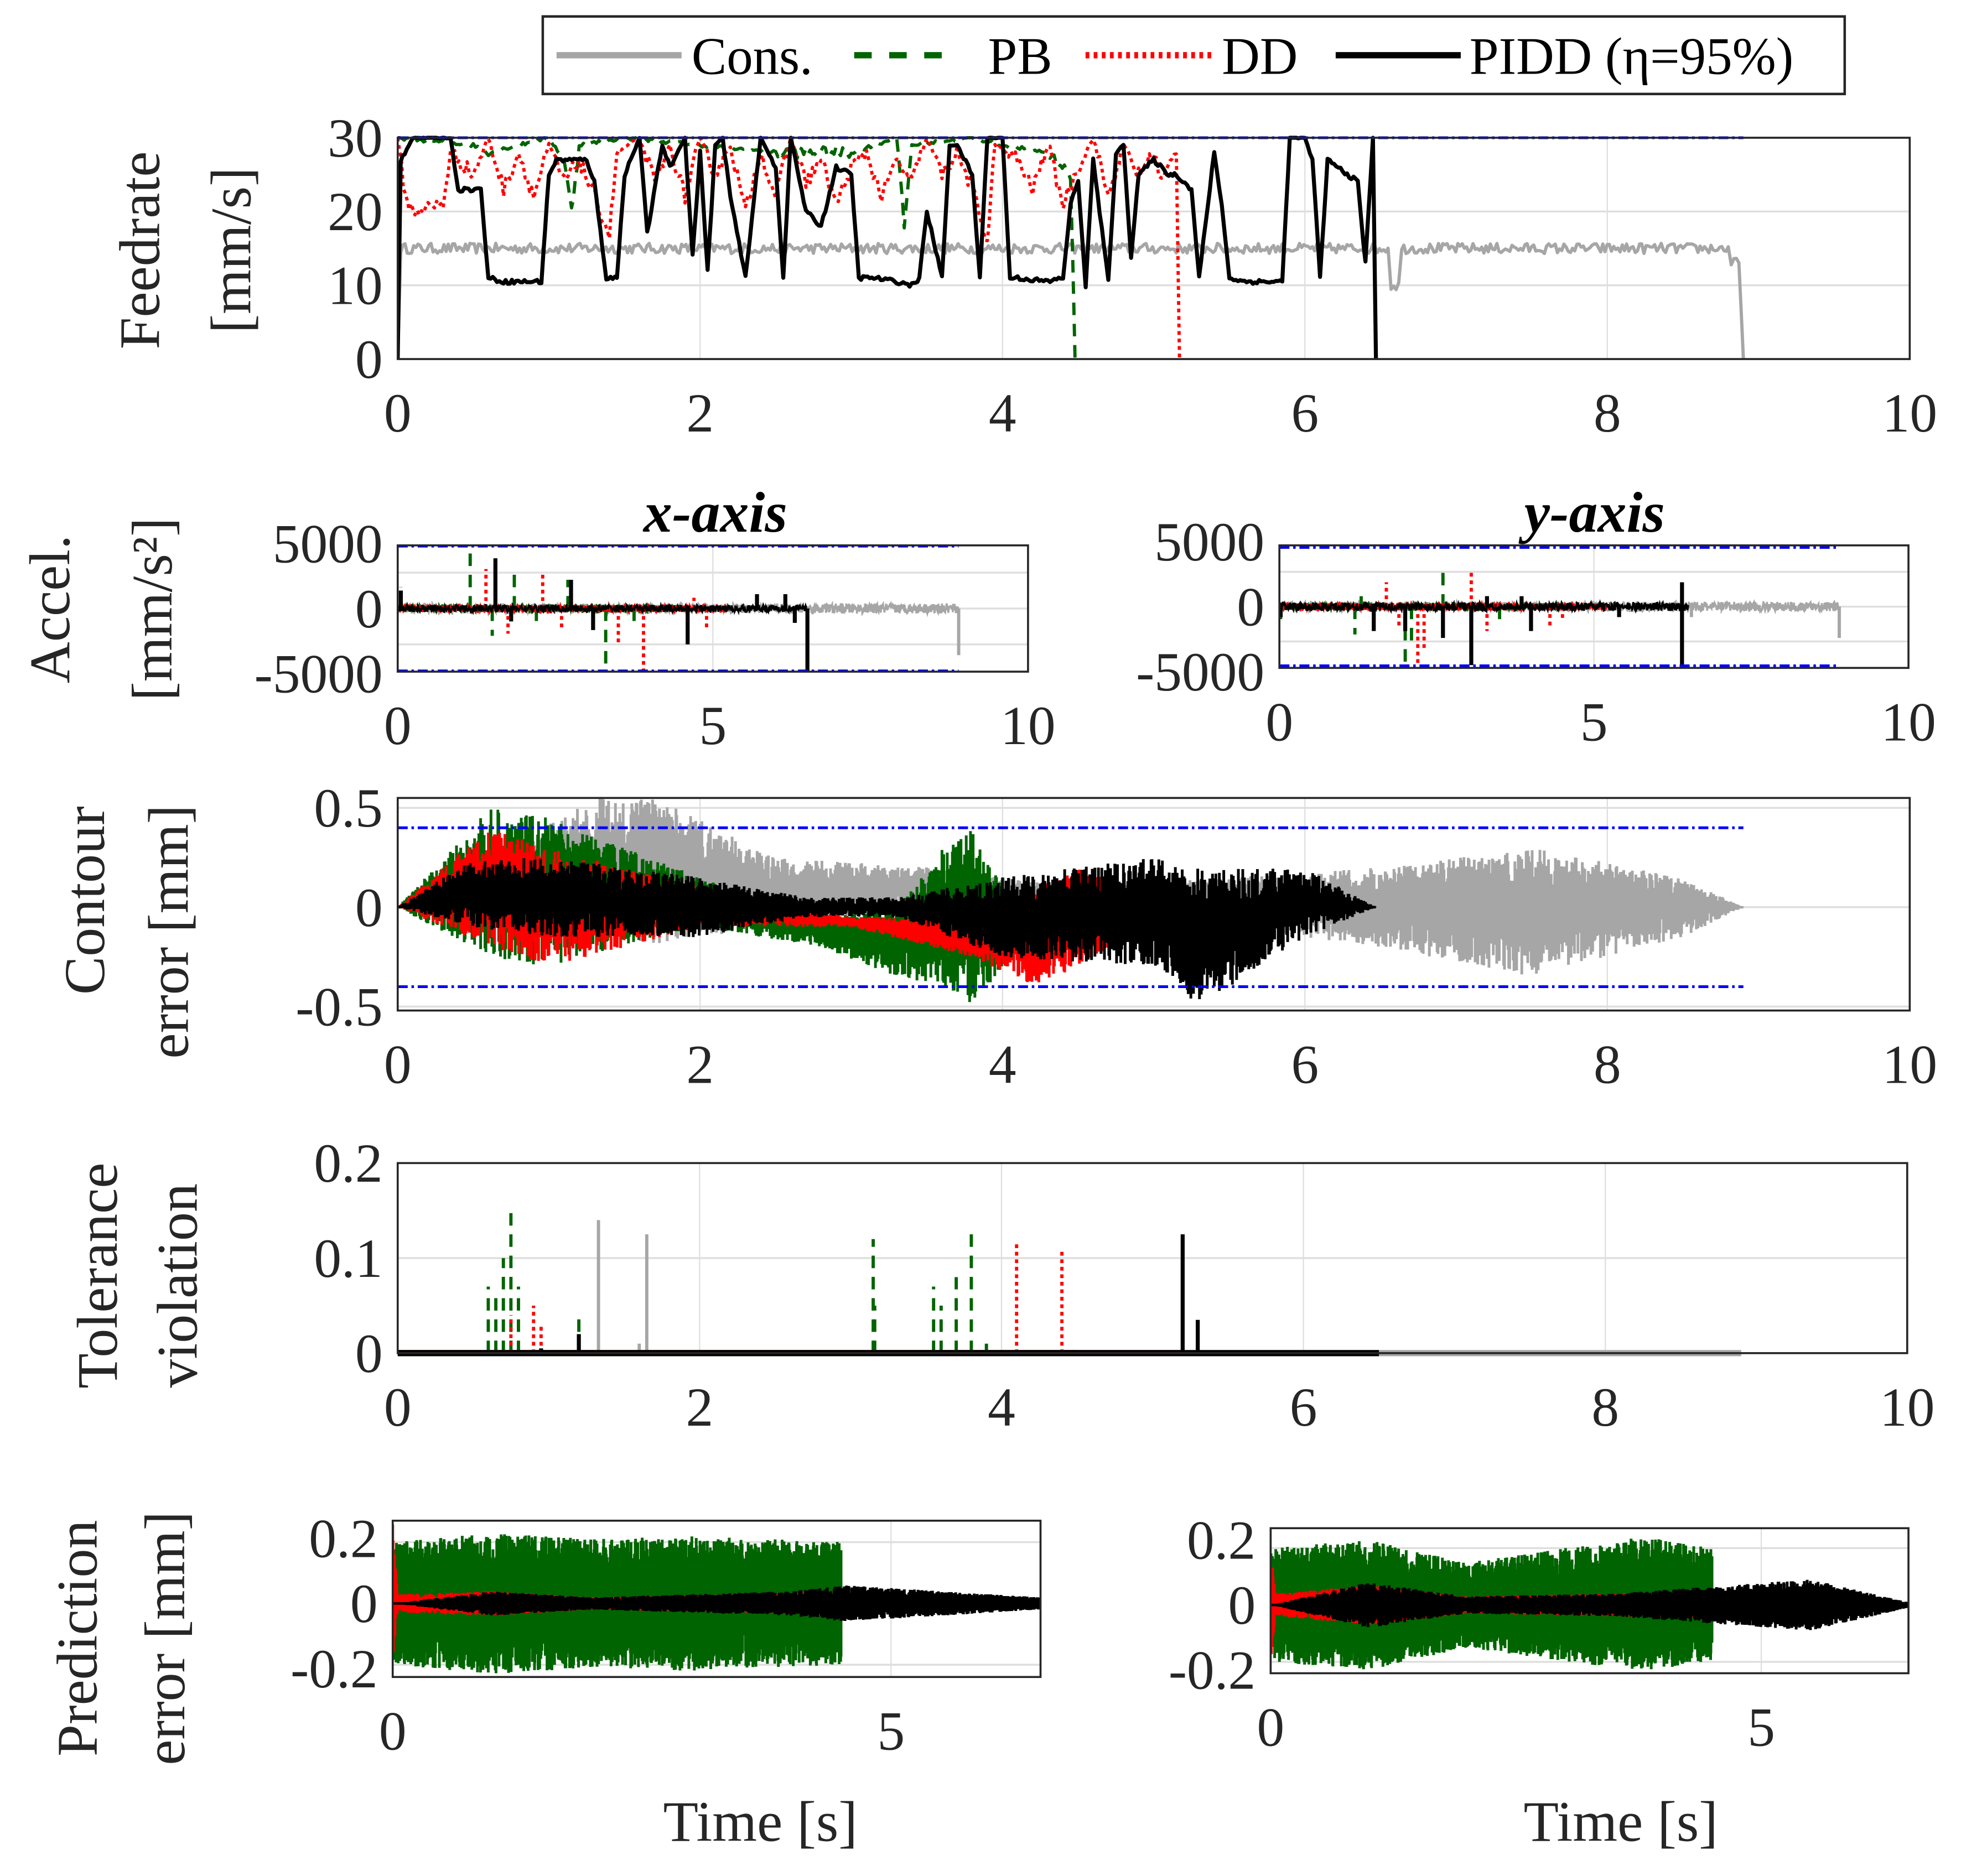 Image resolution: width=1961 pixels, height=1876 pixels. What do you see at coordinates (85, 900) in the screenshot?
I see `y-axis-label: Contour` at bounding box center [85, 900].